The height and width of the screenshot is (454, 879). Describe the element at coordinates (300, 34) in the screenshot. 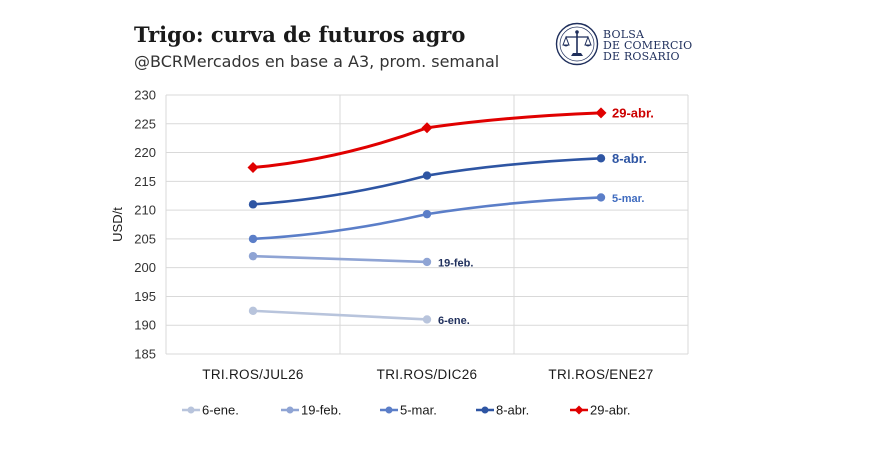

I see `chart-title: Trigo: curva de futuros agro` at that location.